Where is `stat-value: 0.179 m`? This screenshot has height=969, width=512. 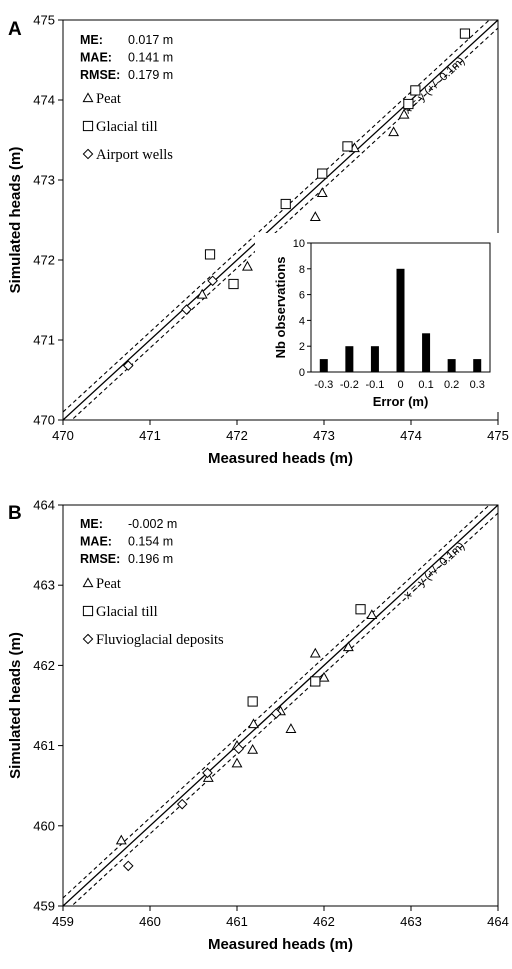
stat-value: 0.179 m is located at coordinates (150, 75).